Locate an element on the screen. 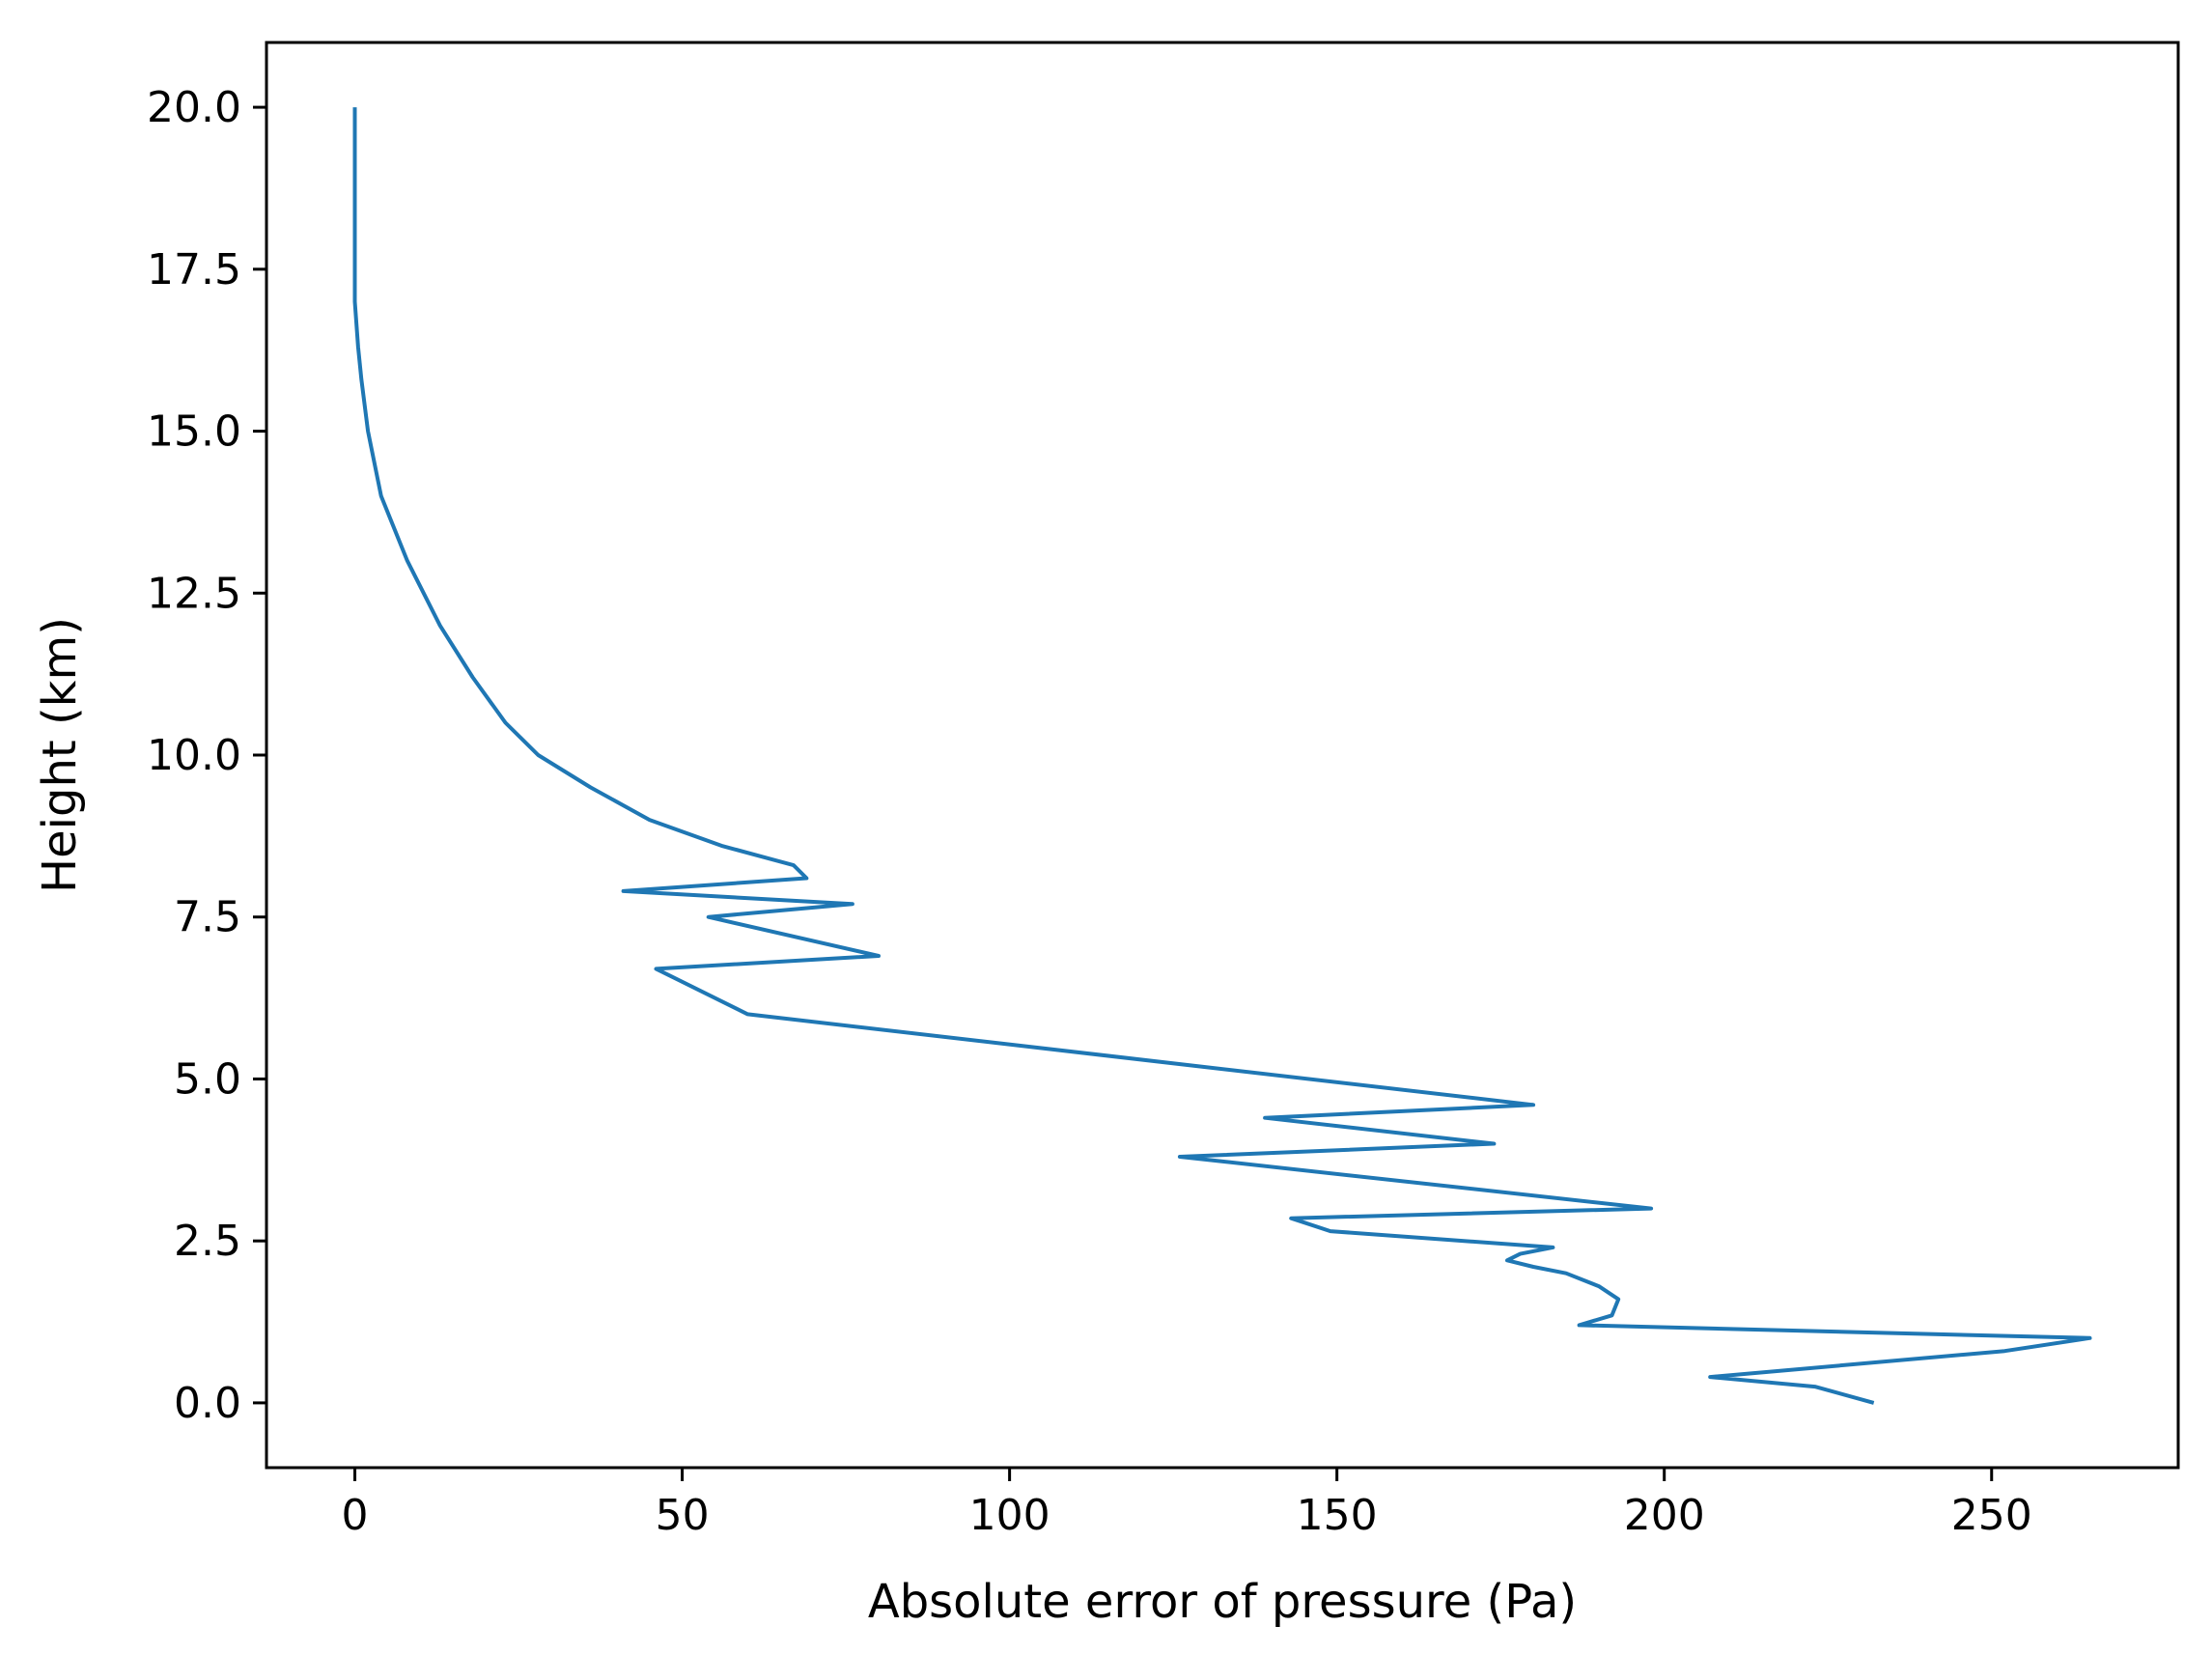  y-axis: 0.0 2.5 5.0 7.5 10.0 12.5 15.0 17.5 20.0 is located at coordinates (207, 755).